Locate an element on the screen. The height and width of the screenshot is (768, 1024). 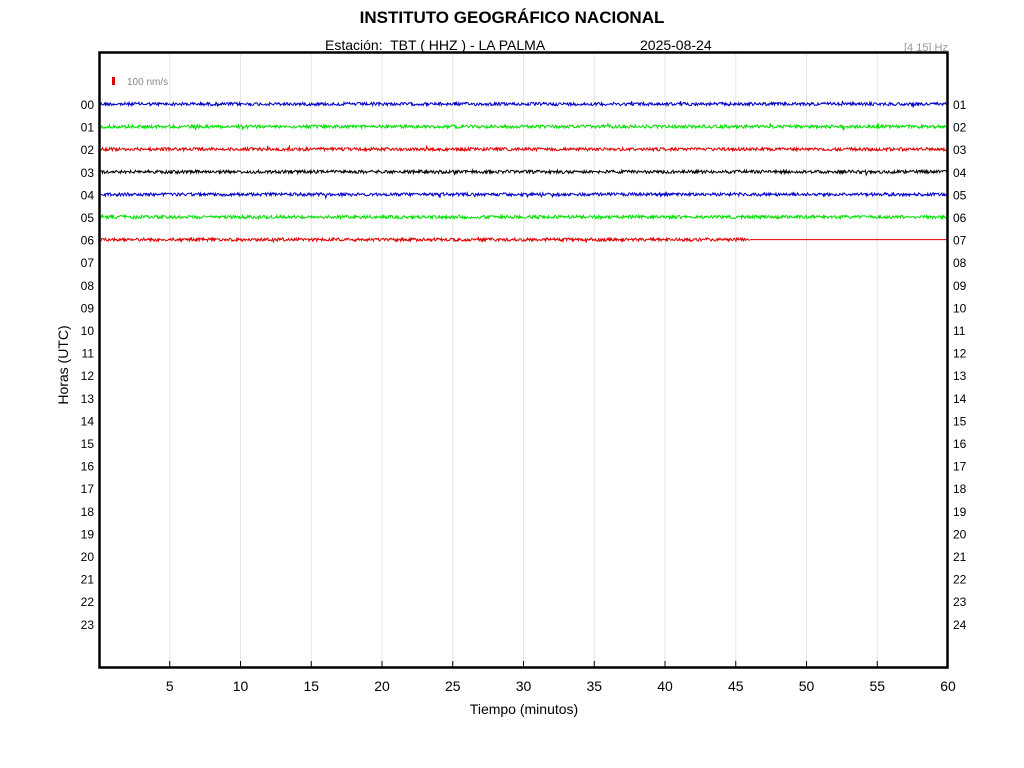
y-tick-label-left: 20 is located at coordinates (88, 557).